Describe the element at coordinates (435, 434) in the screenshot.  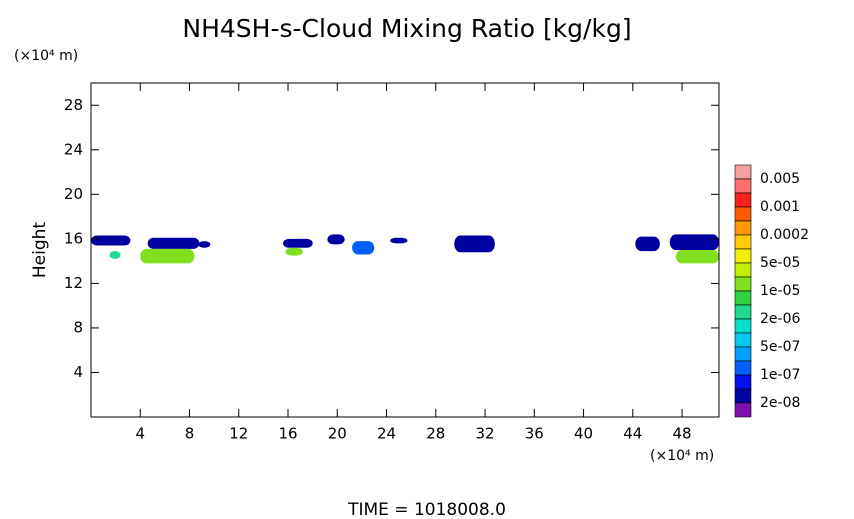
I see `x-tick-label: 28` at that location.